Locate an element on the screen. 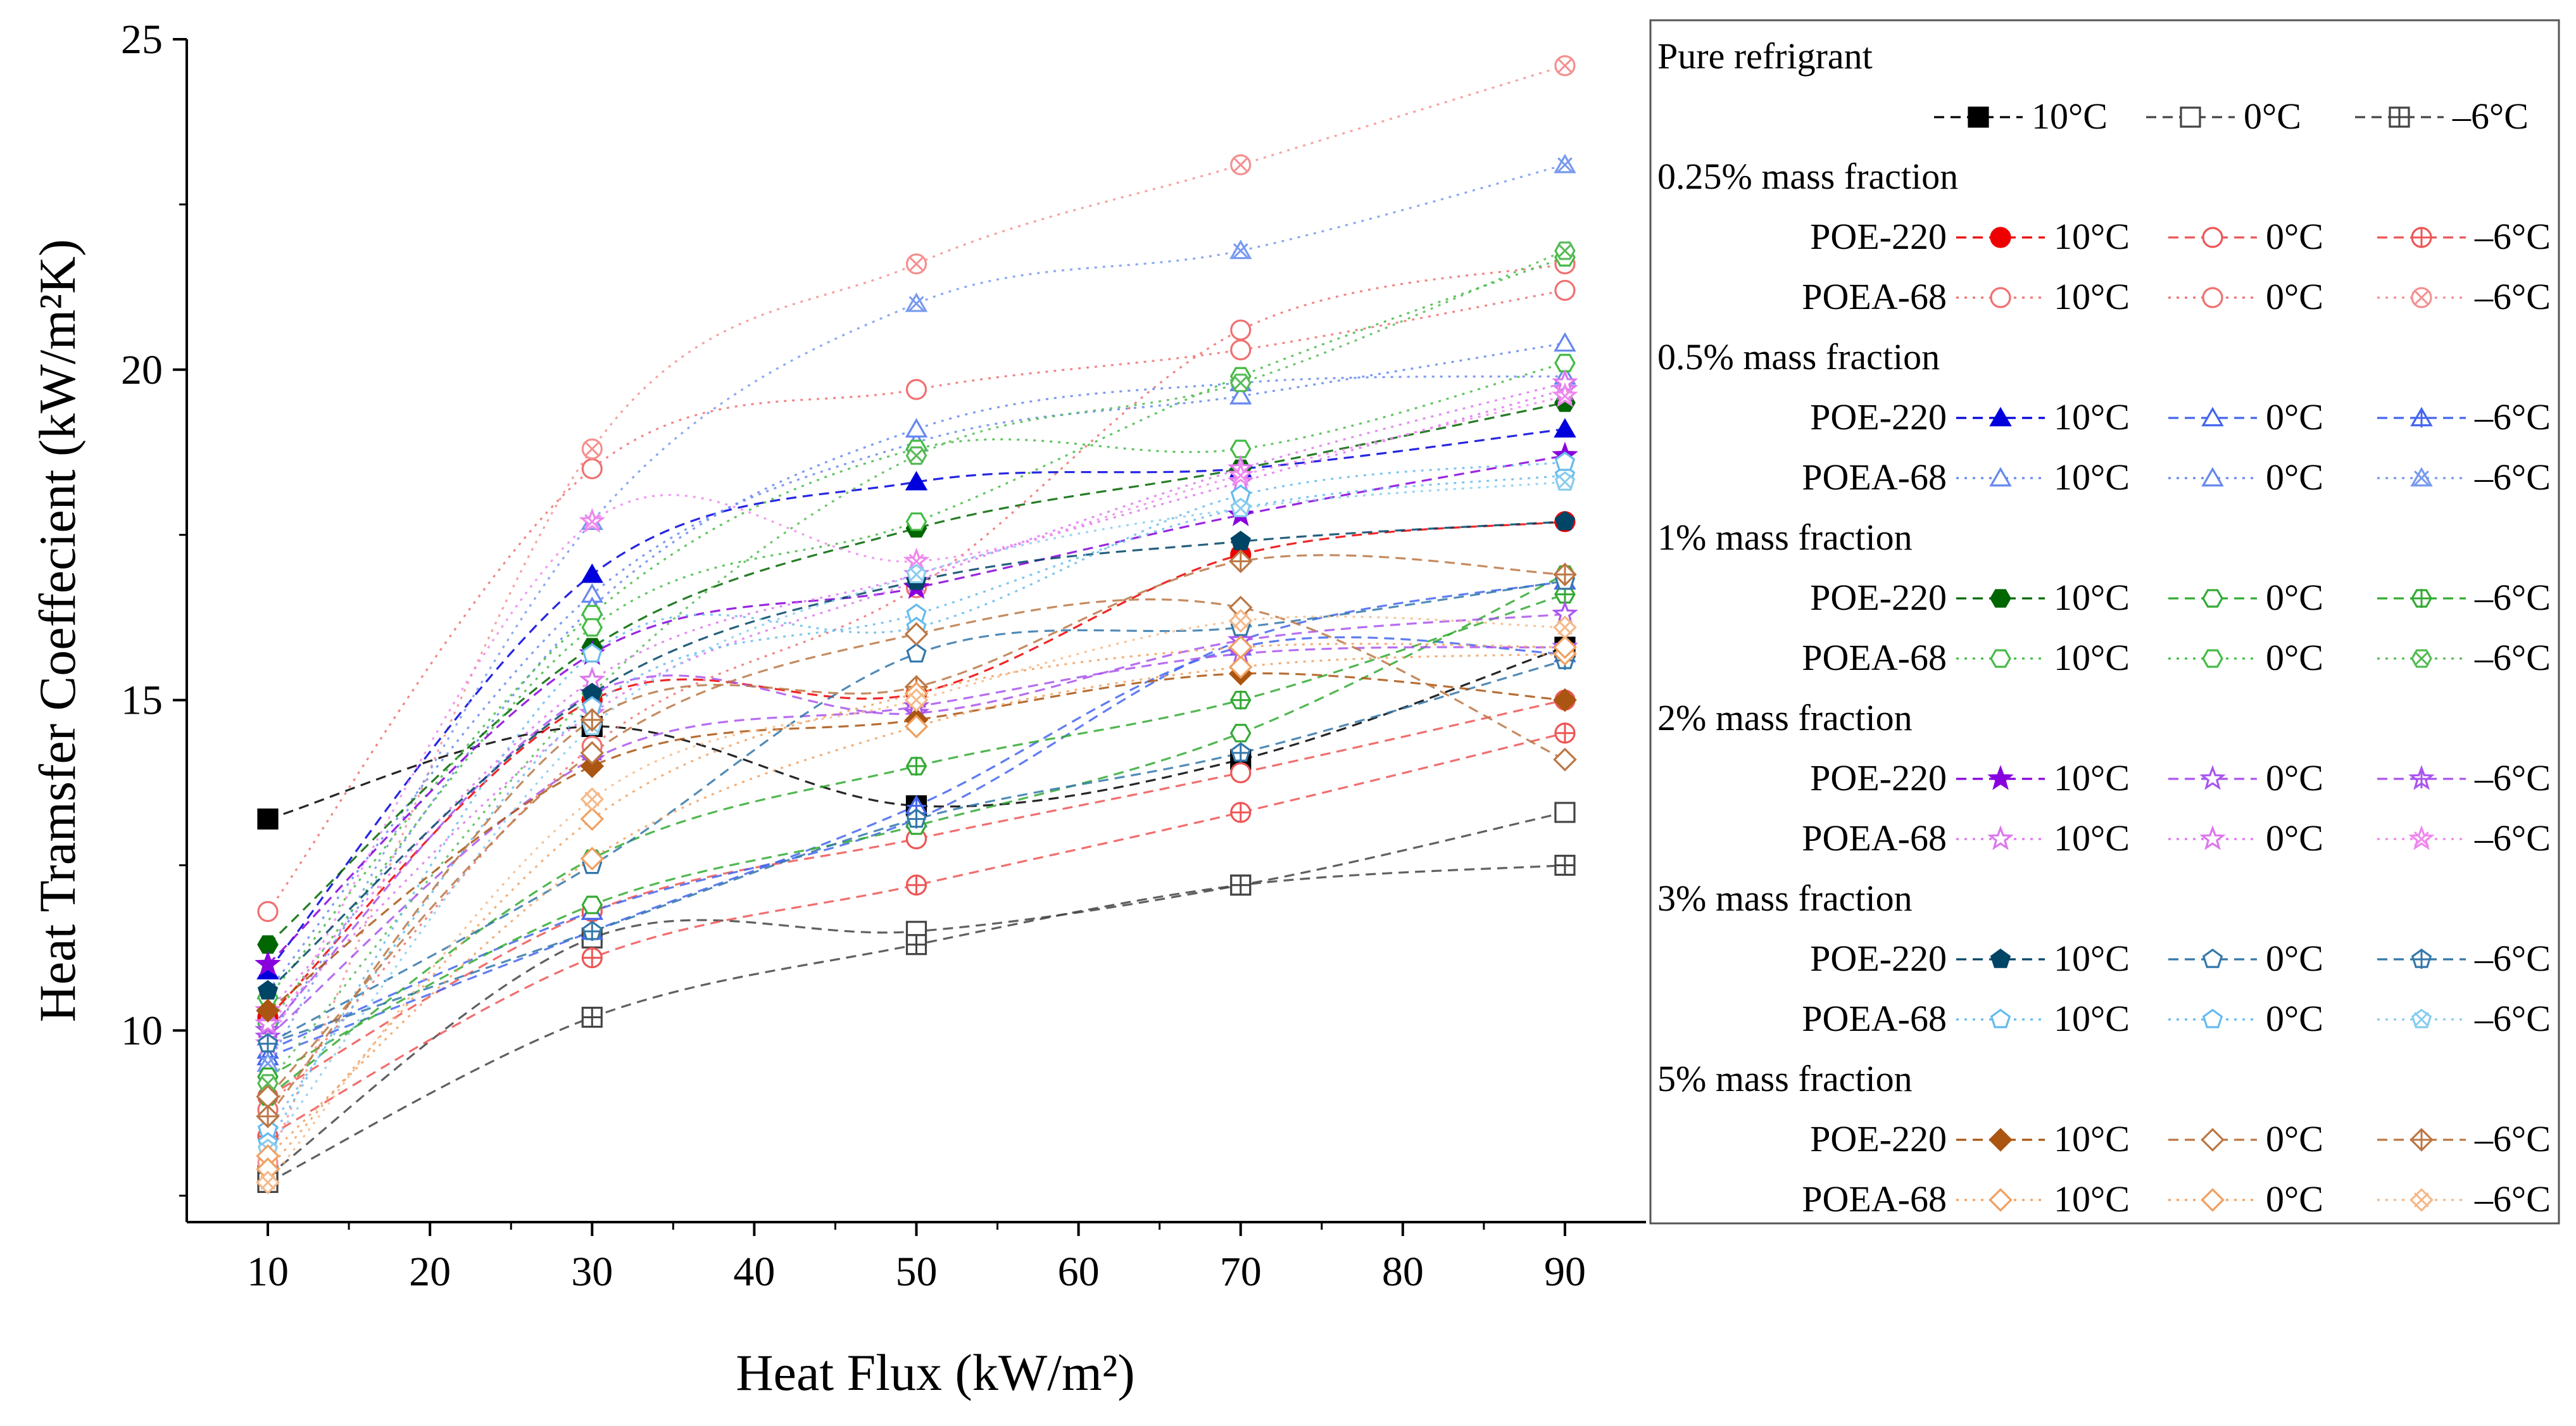  legend-heading-1: 0.25% mass fraction is located at coordinates (1807, 176).